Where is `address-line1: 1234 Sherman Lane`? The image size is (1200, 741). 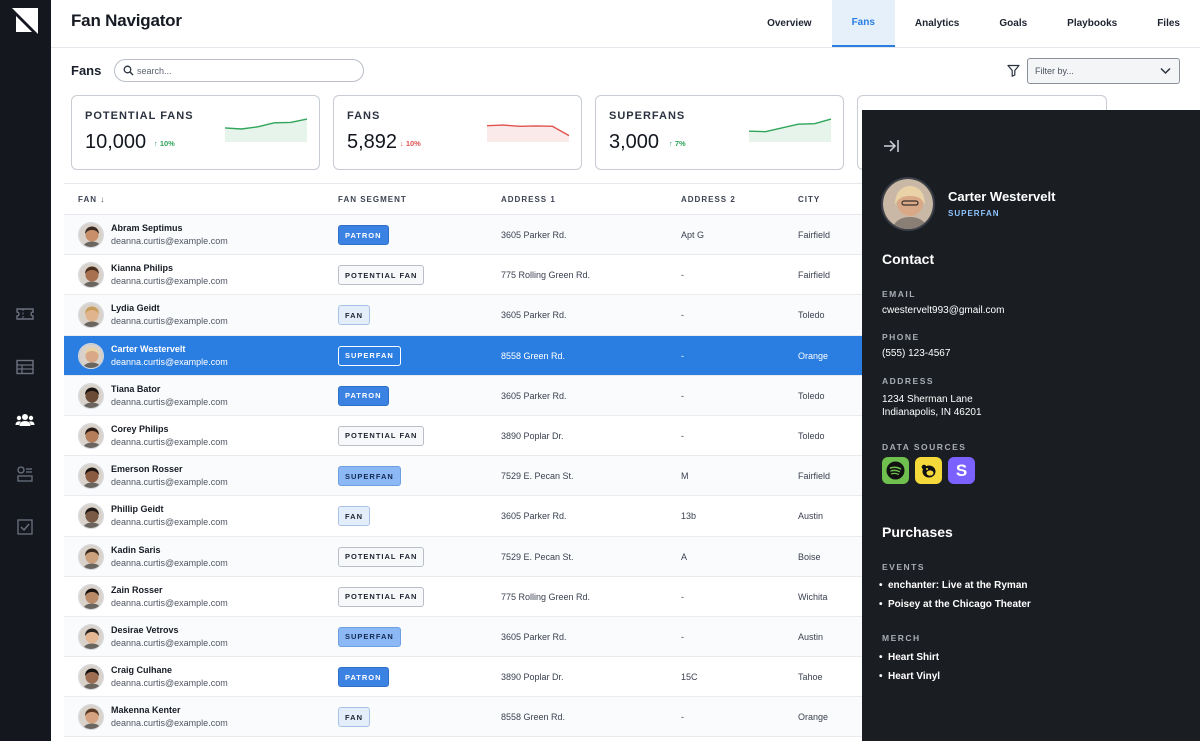
address-line1: 1234 Sherman Lane is located at coordinates (927, 399).